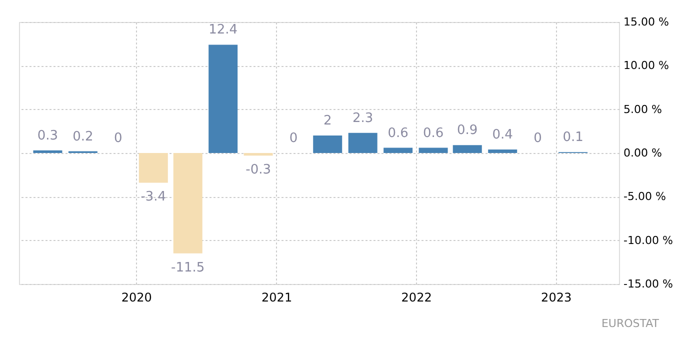 This screenshot has height=337, width=697. I want to click on y-tick-label: -10.00 %, so click(648, 240).